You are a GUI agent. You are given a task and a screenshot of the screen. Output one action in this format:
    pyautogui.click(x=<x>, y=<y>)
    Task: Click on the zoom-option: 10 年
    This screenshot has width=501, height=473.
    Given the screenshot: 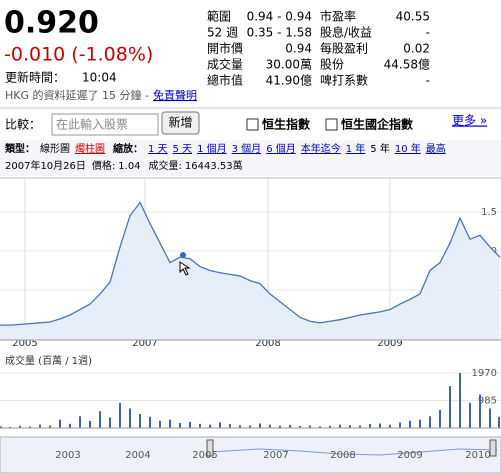 What is the action you would take?
    pyautogui.click(x=408, y=148)
    